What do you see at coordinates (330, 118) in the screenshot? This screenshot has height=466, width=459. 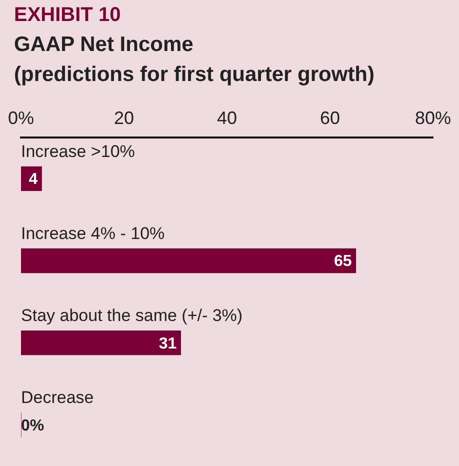 I see `x-tick-label: 60` at bounding box center [330, 118].